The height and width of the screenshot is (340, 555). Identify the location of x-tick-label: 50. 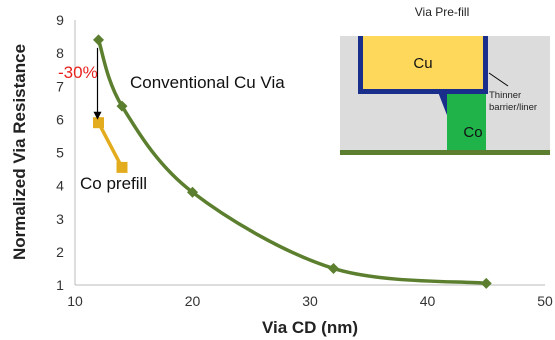
(545, 301).